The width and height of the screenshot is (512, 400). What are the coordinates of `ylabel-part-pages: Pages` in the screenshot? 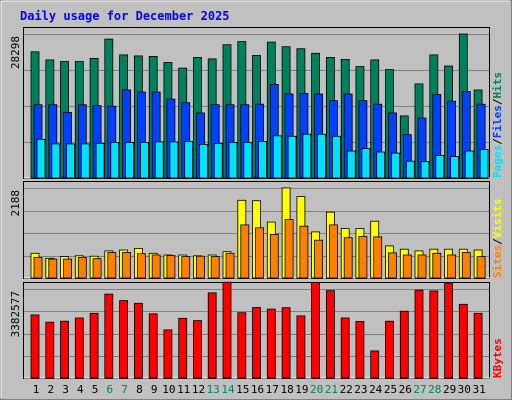 It's located at (497, 161).